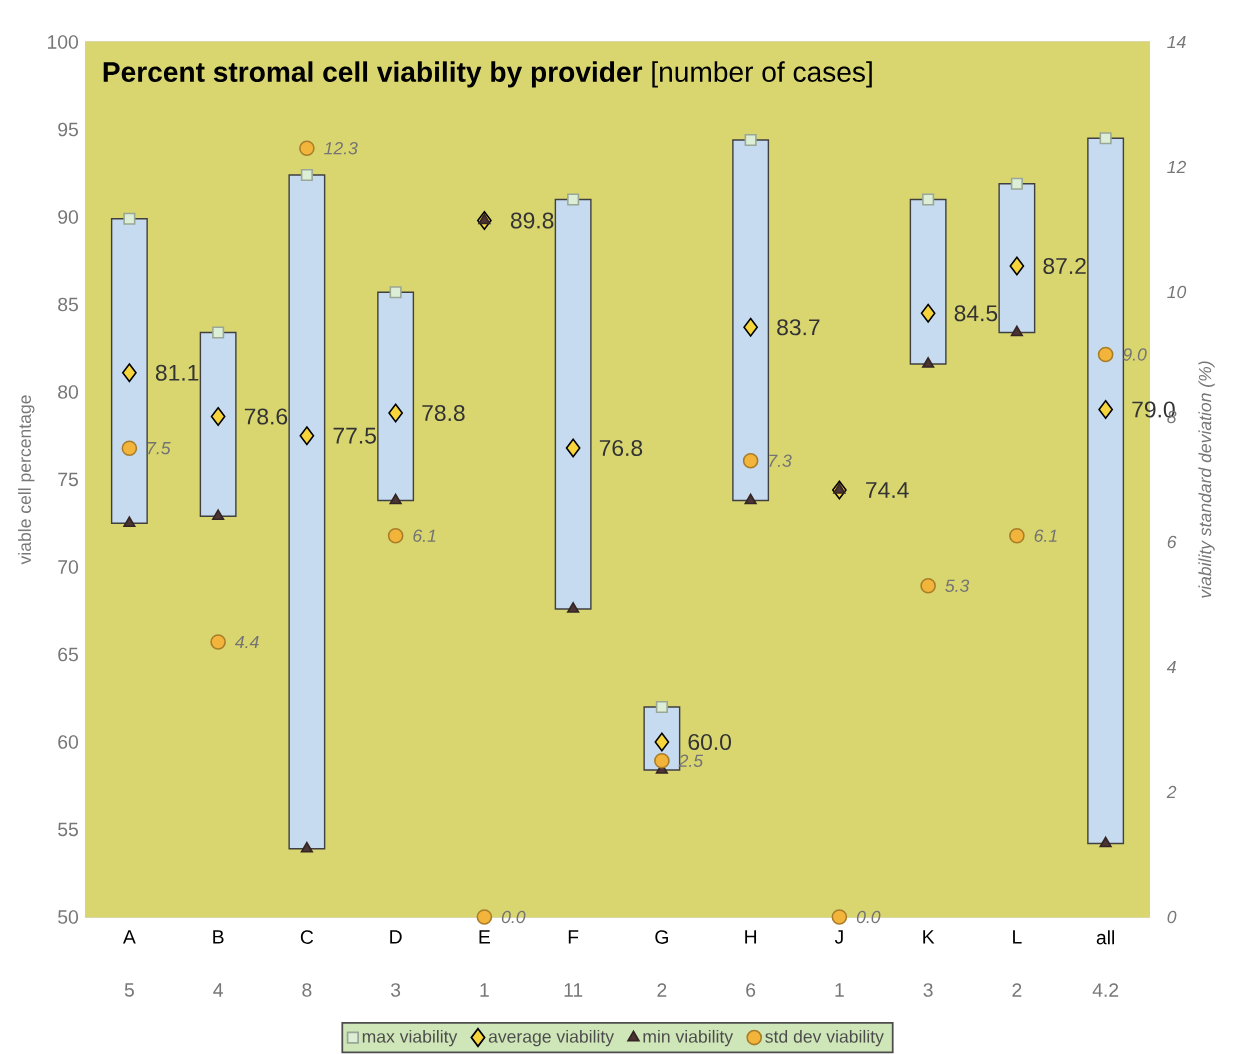 The width and height of the screenshot is (1247, 1054). What do you see at coordinates (573, 990) in the screenshot?
I see `text: 11` at bounding box center [573, 990].